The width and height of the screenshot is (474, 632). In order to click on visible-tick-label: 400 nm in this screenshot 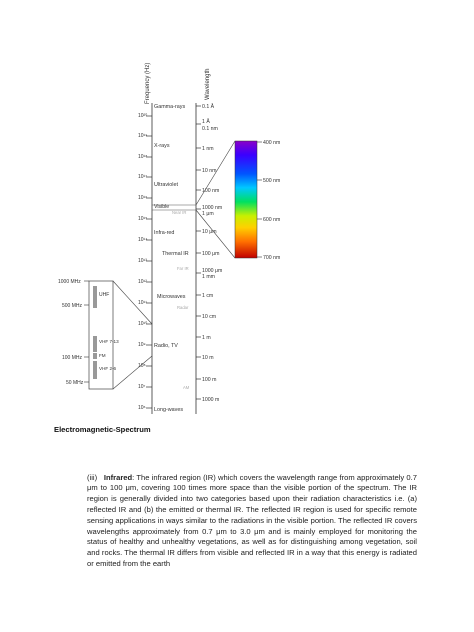, I will do `click(271, 143)`.